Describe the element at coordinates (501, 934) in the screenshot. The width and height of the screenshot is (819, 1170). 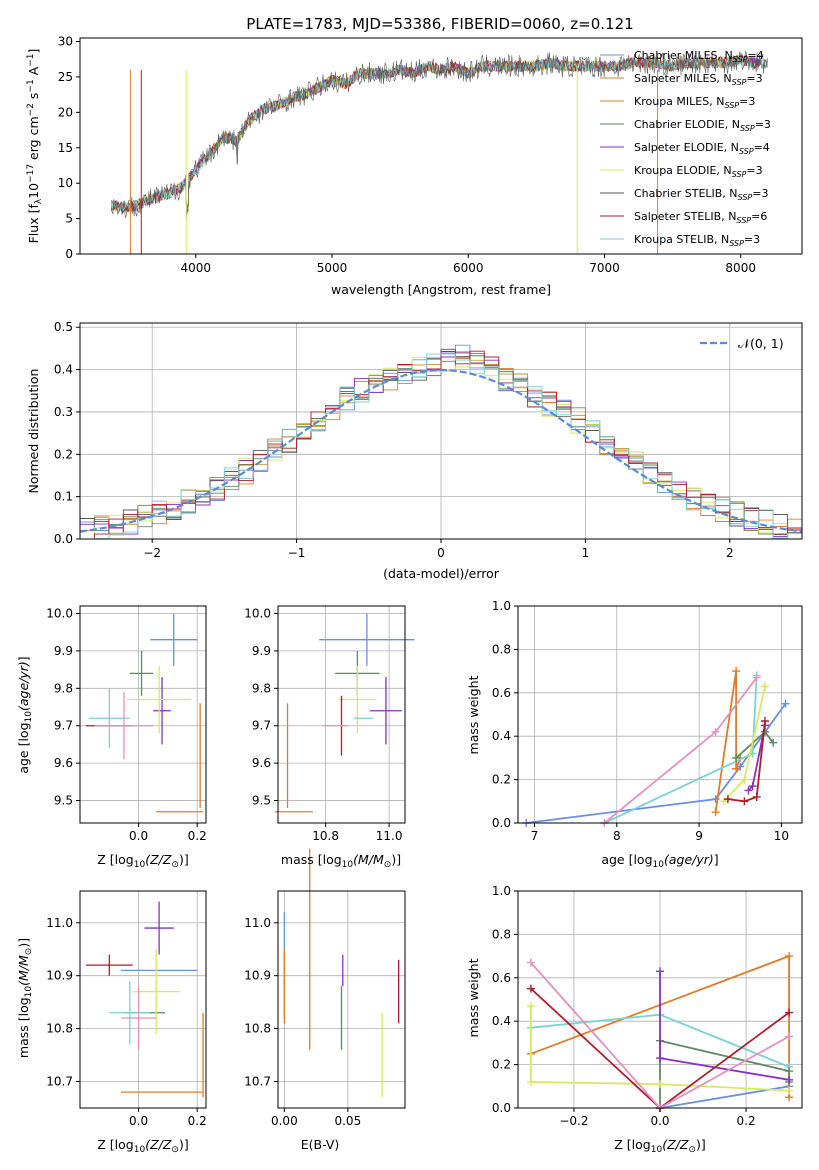
I see `y-tick-label: 0.8` at that location.